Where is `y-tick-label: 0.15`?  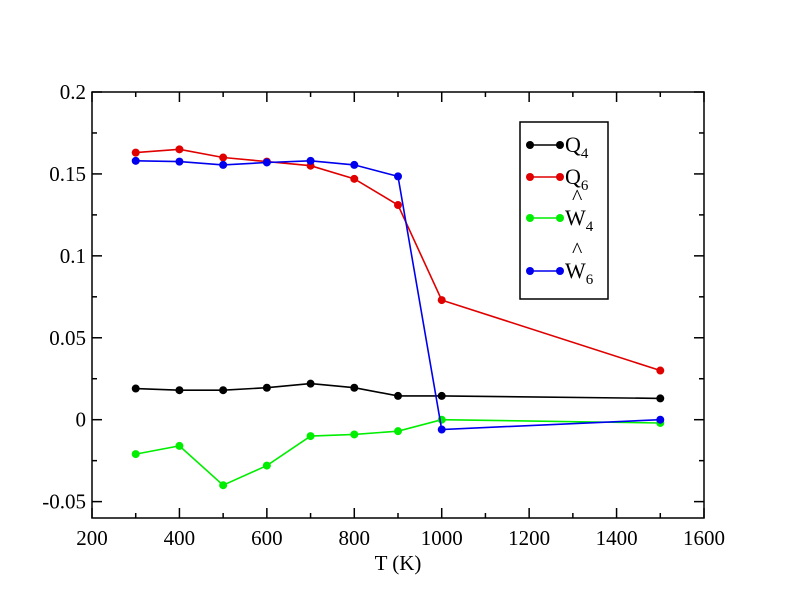 y-tick-label: 0.15 is located at coordinates (67, 174).